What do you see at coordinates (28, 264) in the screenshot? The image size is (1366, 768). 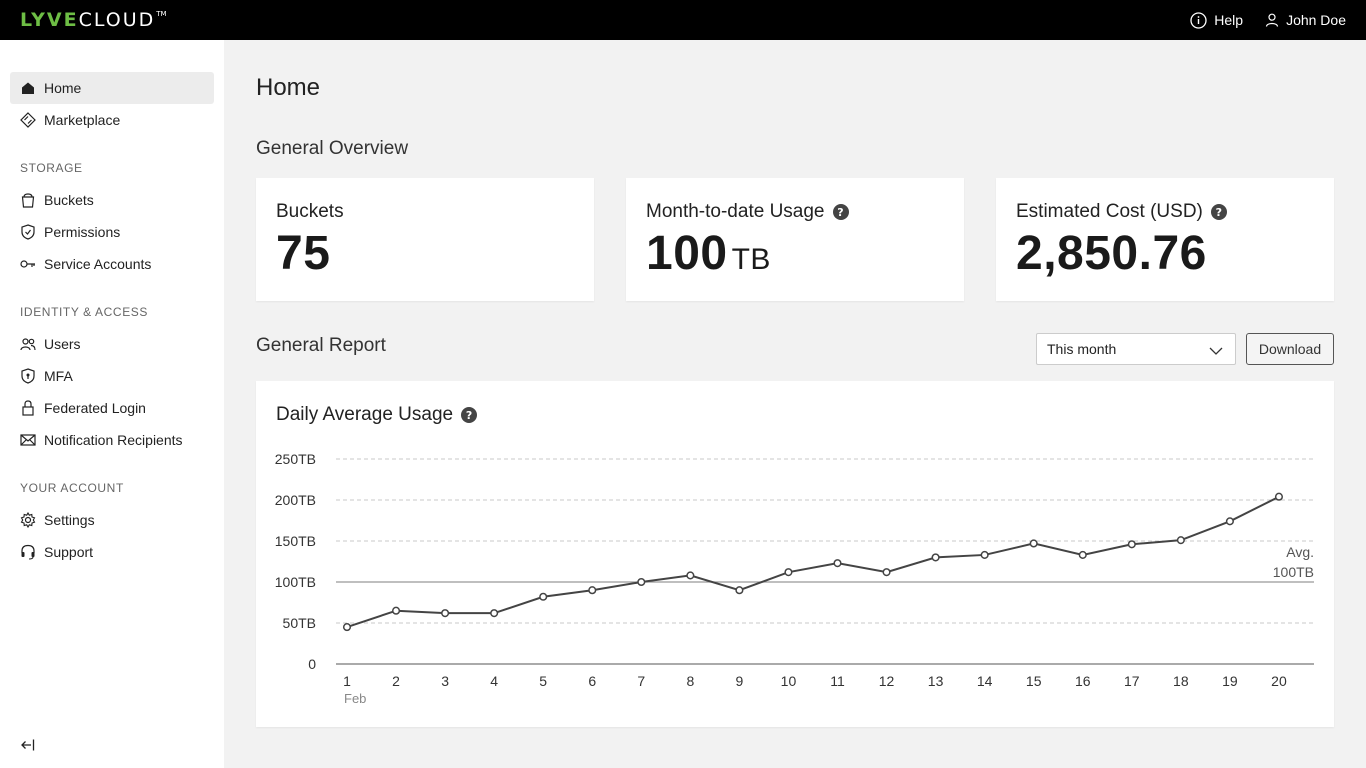 I see `key-icon` at bounding box center [28, 264].